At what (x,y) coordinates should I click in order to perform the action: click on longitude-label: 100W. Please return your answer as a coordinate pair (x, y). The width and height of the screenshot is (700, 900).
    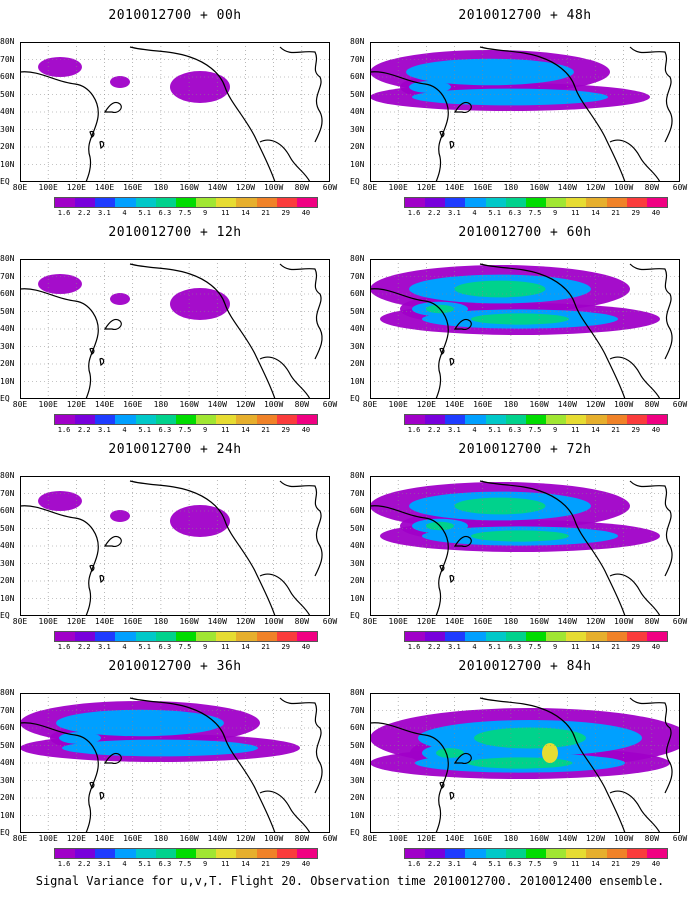
    Looking at the image, I should click on (623, 621).